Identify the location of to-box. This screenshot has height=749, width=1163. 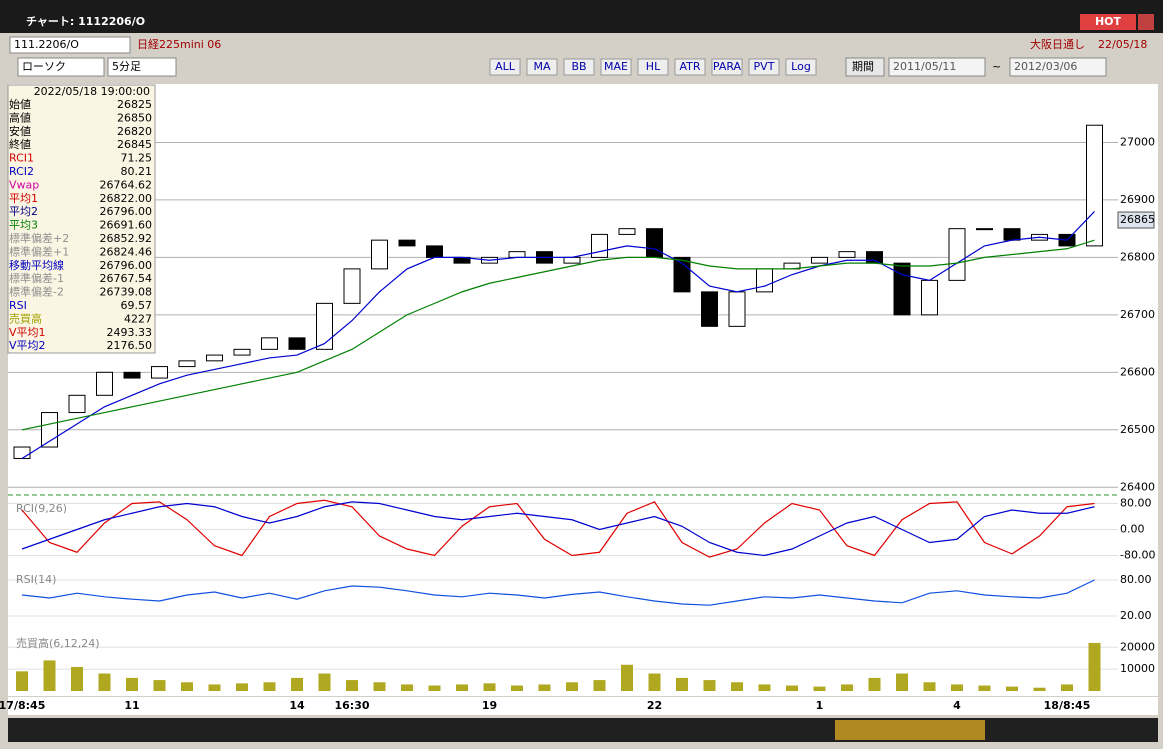
(1058, 67).